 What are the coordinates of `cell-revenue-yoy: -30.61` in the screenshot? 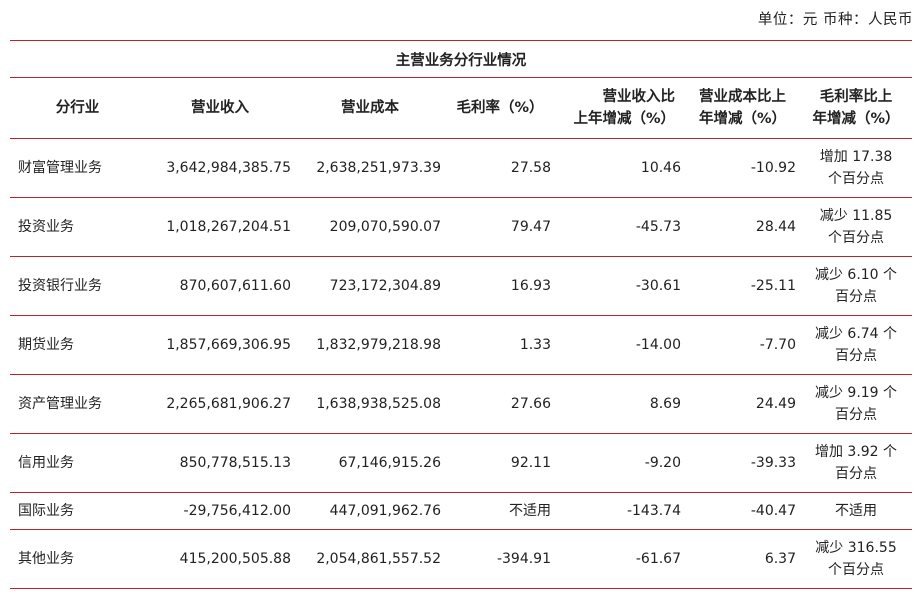 It's located at (620, 286).